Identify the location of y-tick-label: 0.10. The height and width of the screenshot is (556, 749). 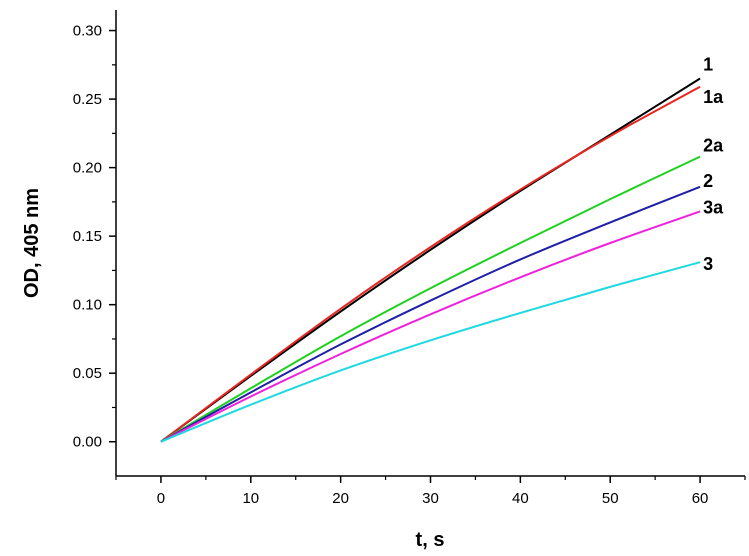
(87, 305).